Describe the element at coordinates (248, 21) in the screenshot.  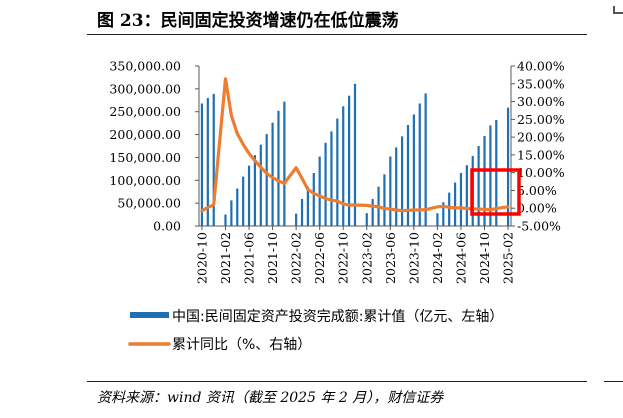
I see `figure-title: 图 23：民间固定投资增速仍在低位震荡` at that location.